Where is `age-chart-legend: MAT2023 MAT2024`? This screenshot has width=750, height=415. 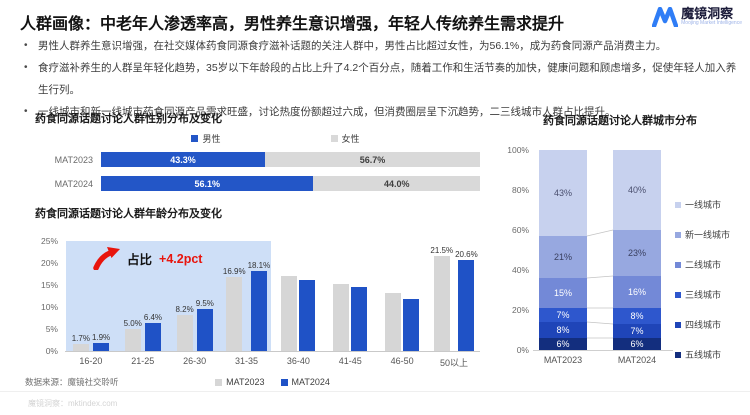
age-chart-legend: MAT2023 MAT2024 is located at coordinates (257, 382).